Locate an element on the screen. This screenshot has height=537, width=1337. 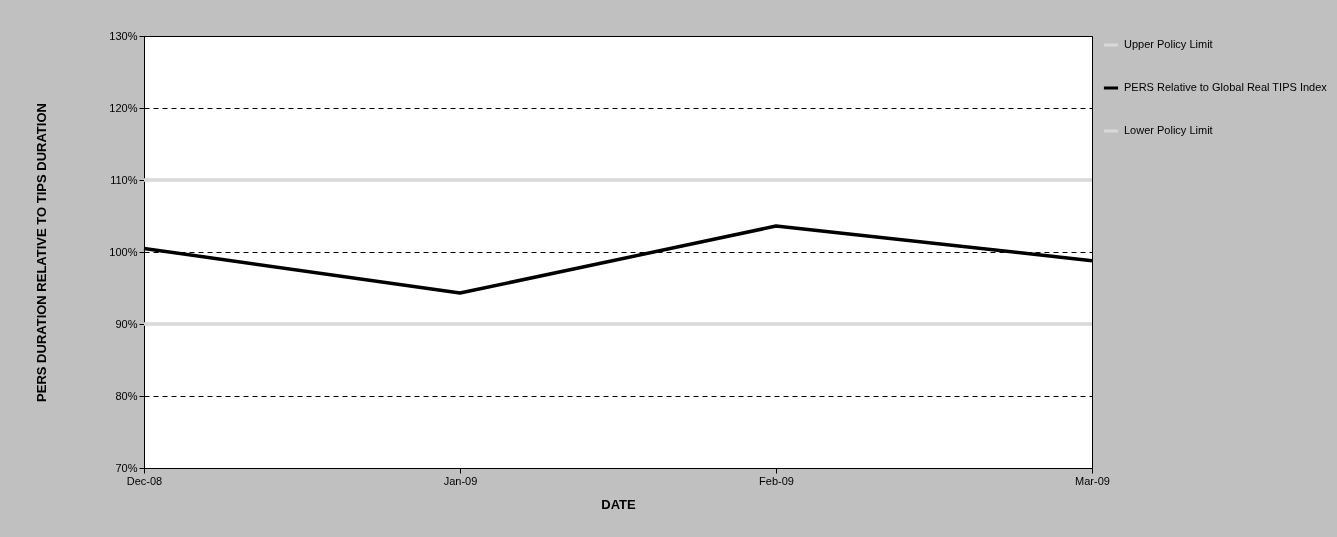
x-tick-label: Mar-09 is located at coordinates (1092, 480).